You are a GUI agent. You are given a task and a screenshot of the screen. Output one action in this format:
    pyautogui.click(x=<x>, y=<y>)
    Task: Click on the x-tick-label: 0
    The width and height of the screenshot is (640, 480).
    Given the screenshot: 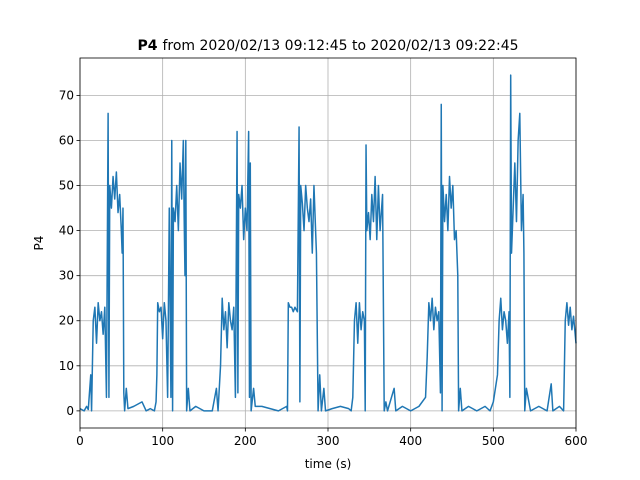 What is the action you would take?
    pyautogui.click(x=80, y=441)
    